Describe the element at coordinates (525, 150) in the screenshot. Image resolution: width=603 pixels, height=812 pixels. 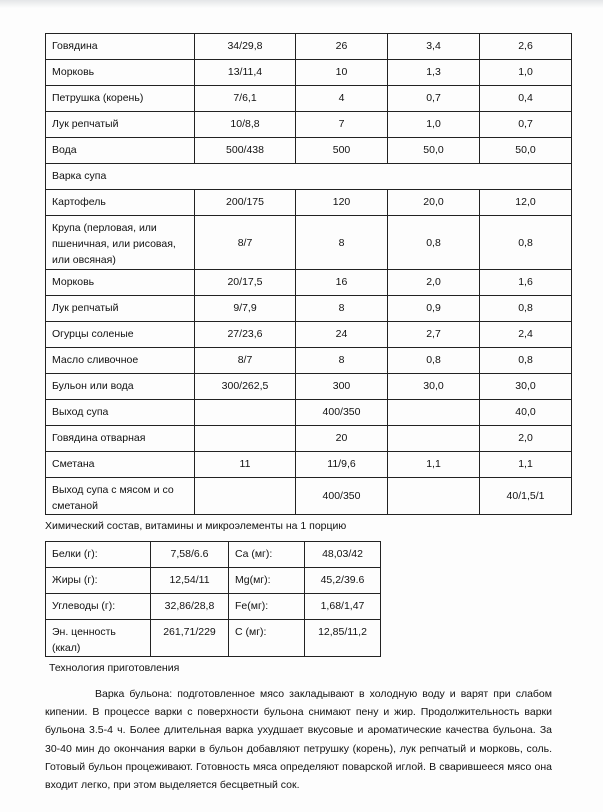
I see `cell-v3: 50,0` at that location.